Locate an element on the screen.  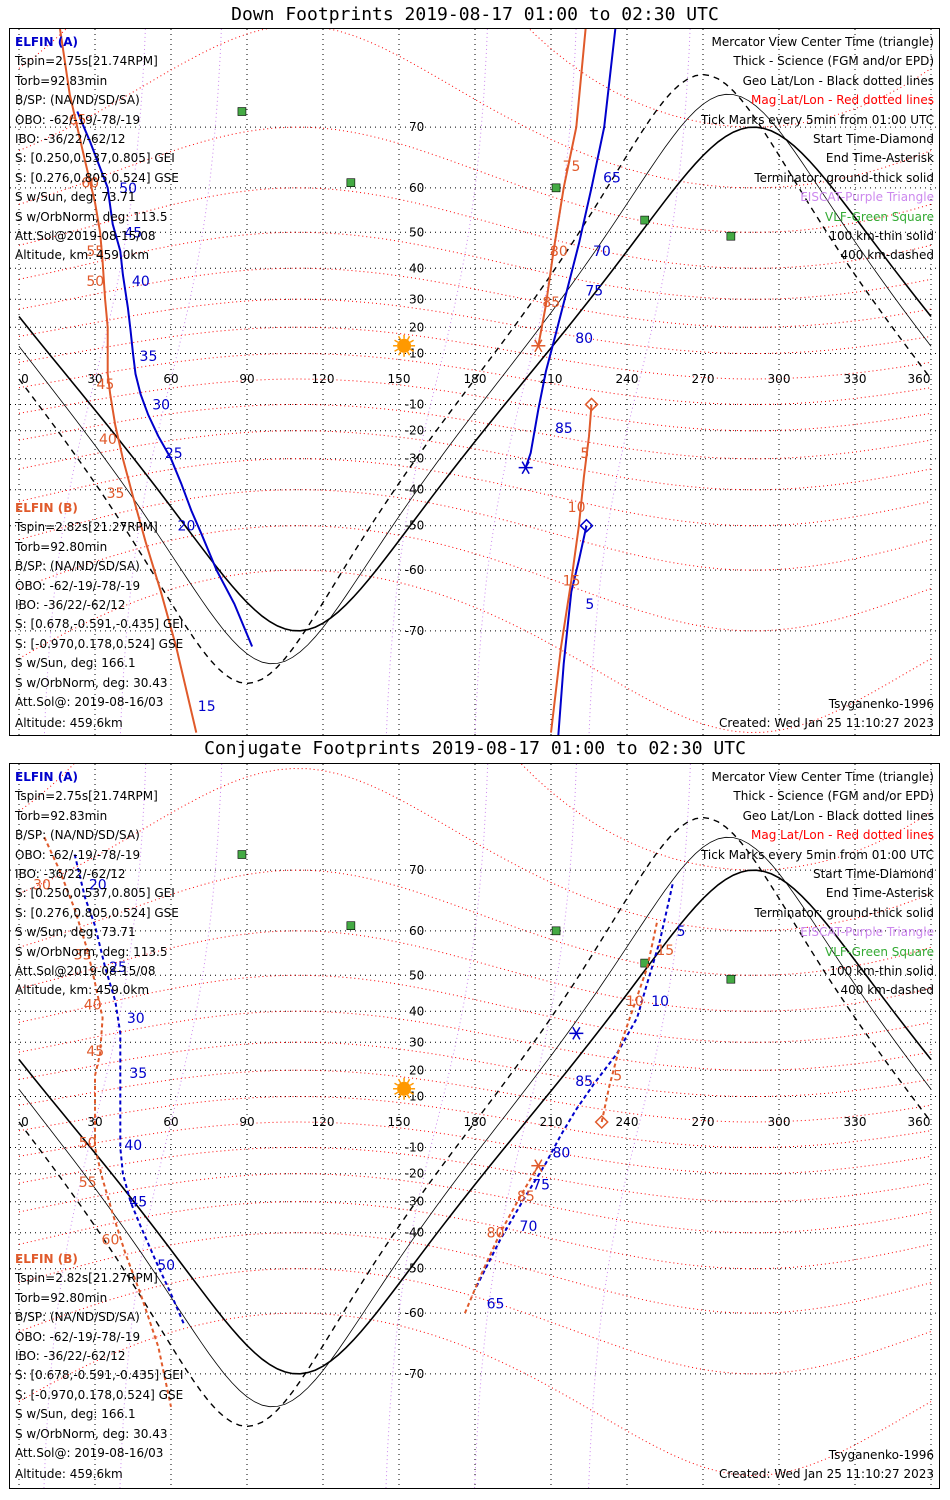
sun-icon is located at coordinates (404, 345).